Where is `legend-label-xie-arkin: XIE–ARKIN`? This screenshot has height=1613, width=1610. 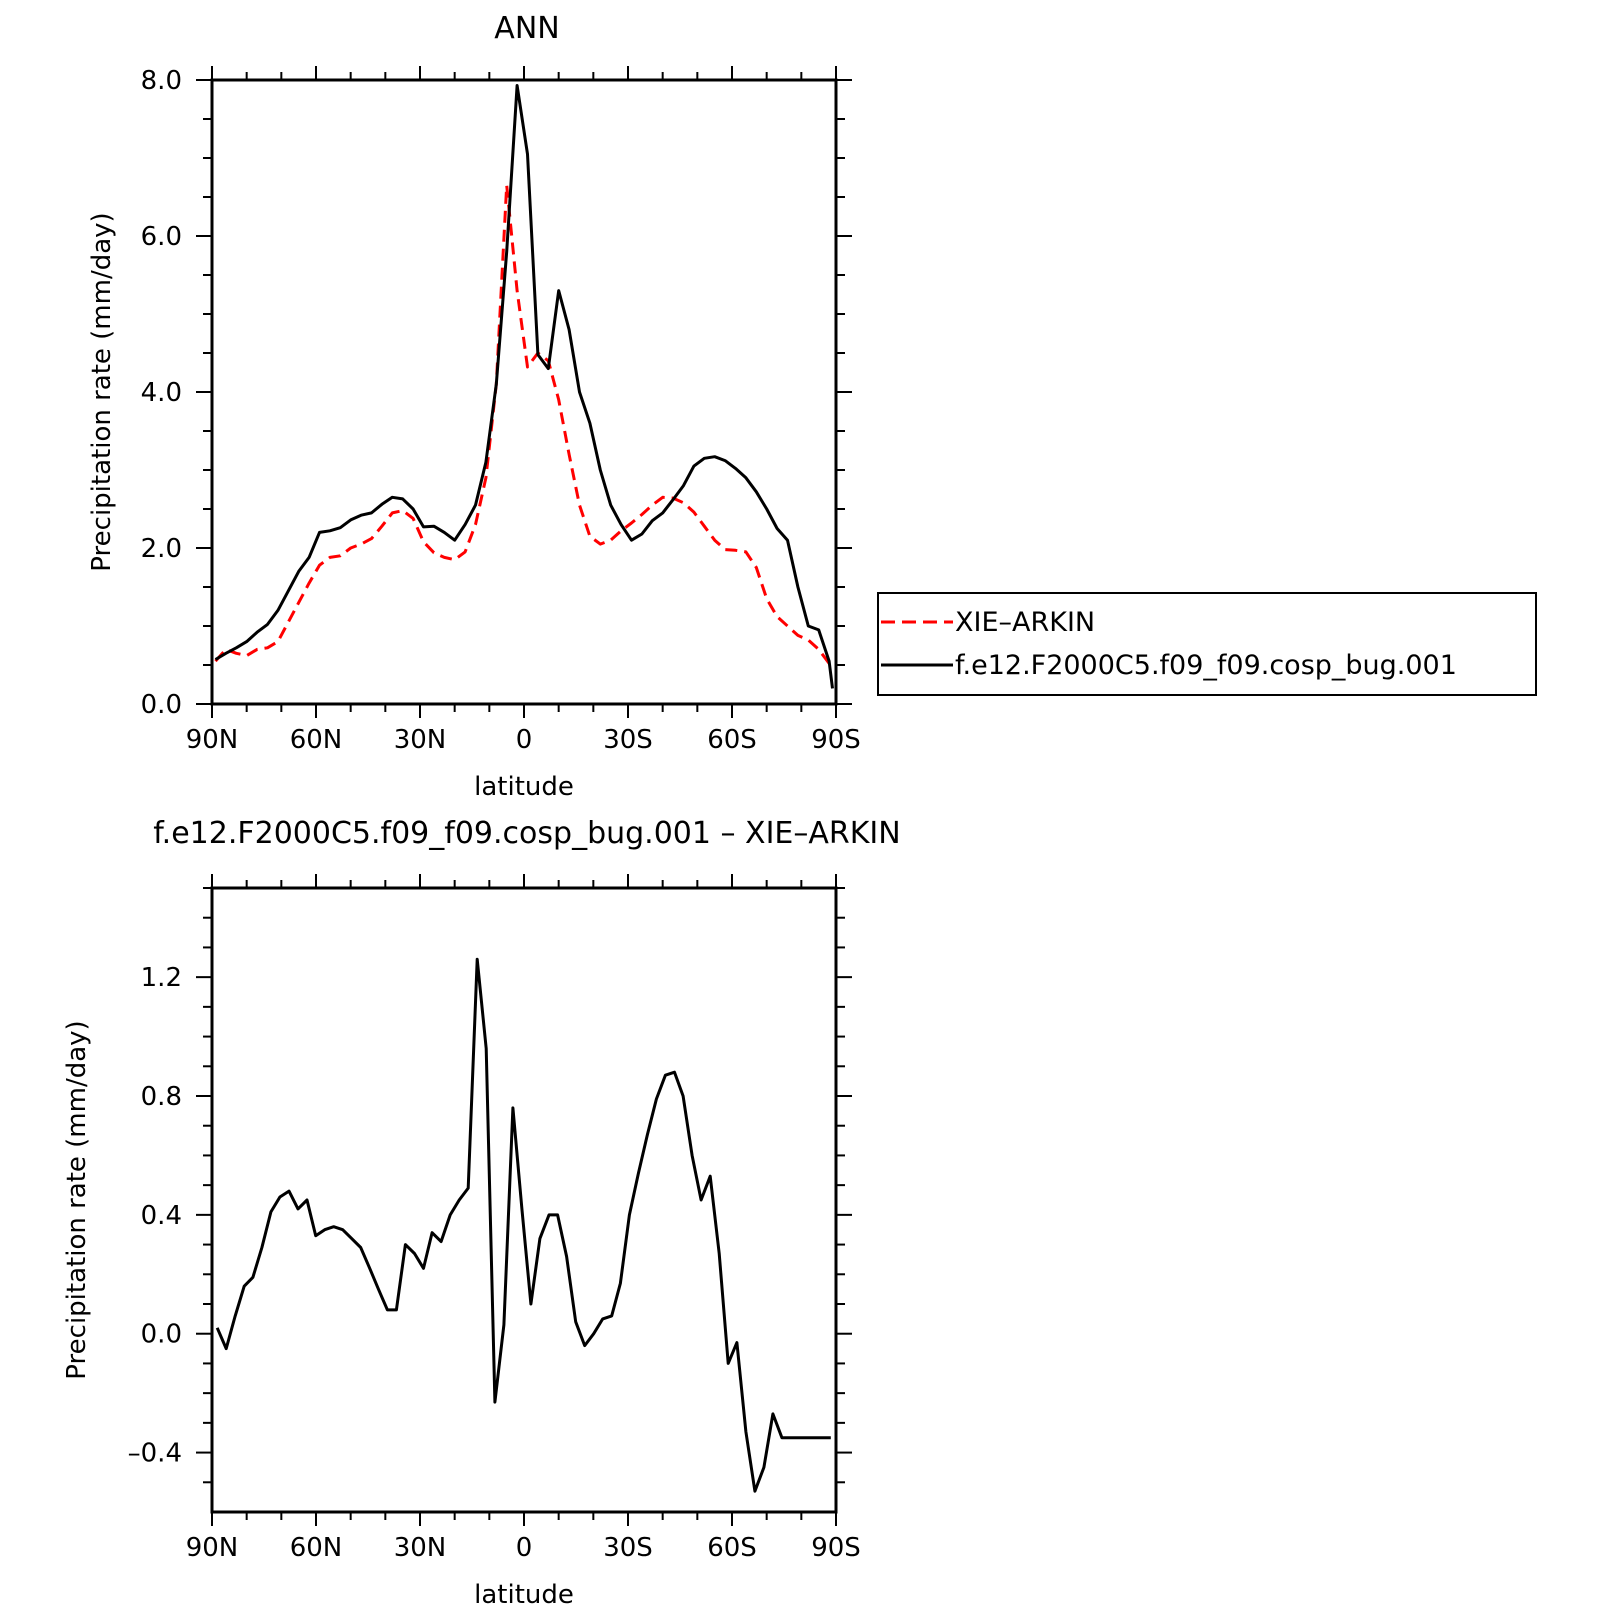 legend-label-xie-arkin: XIE–ARKIN is located at coordinates (1025, 622).